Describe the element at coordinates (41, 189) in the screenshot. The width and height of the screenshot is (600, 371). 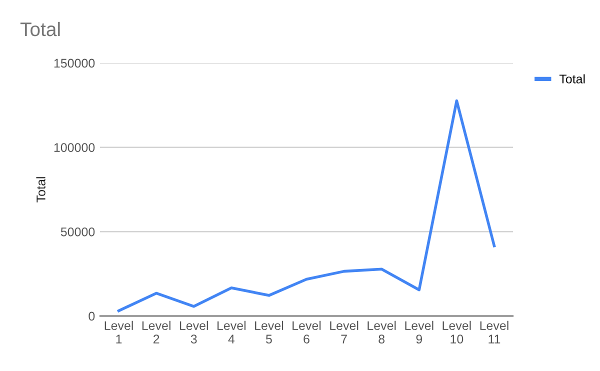
I see `y-axis-title: Total` at that location.